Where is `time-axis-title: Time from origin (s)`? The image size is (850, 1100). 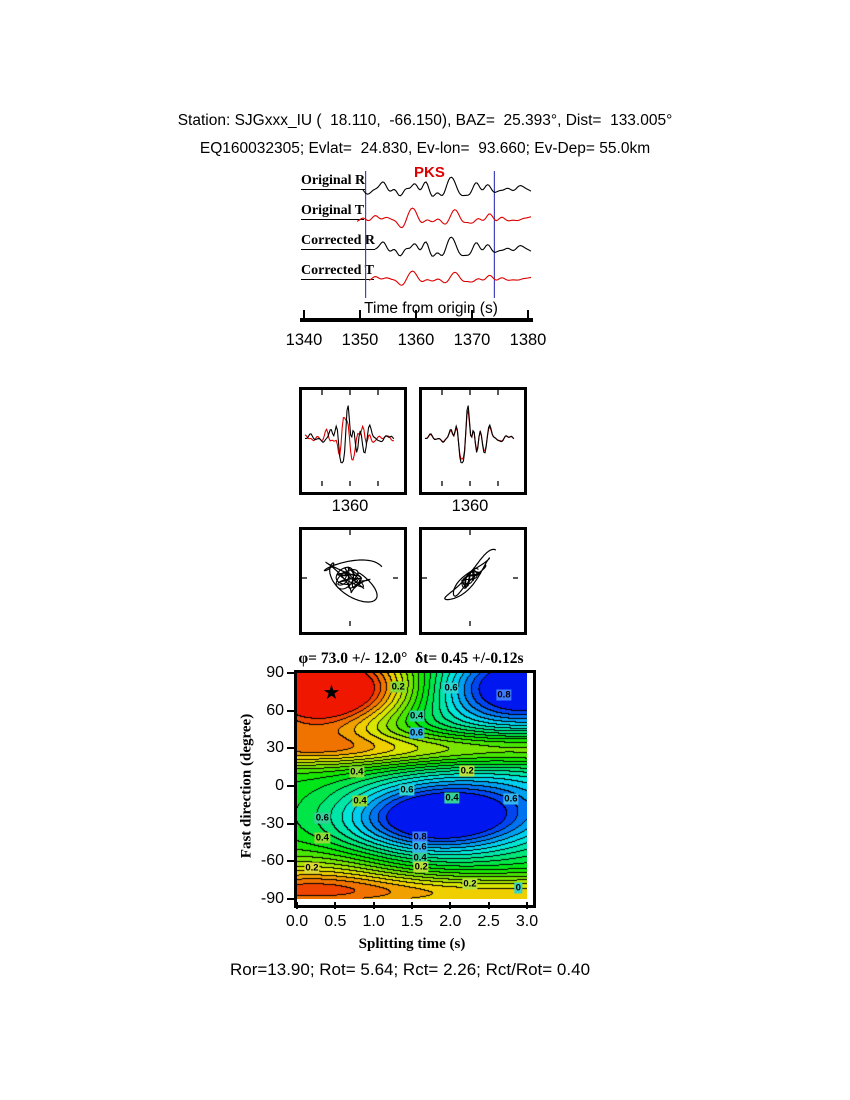 time-axis-title: Time from origin (s) is located at coordinates (431, 308).